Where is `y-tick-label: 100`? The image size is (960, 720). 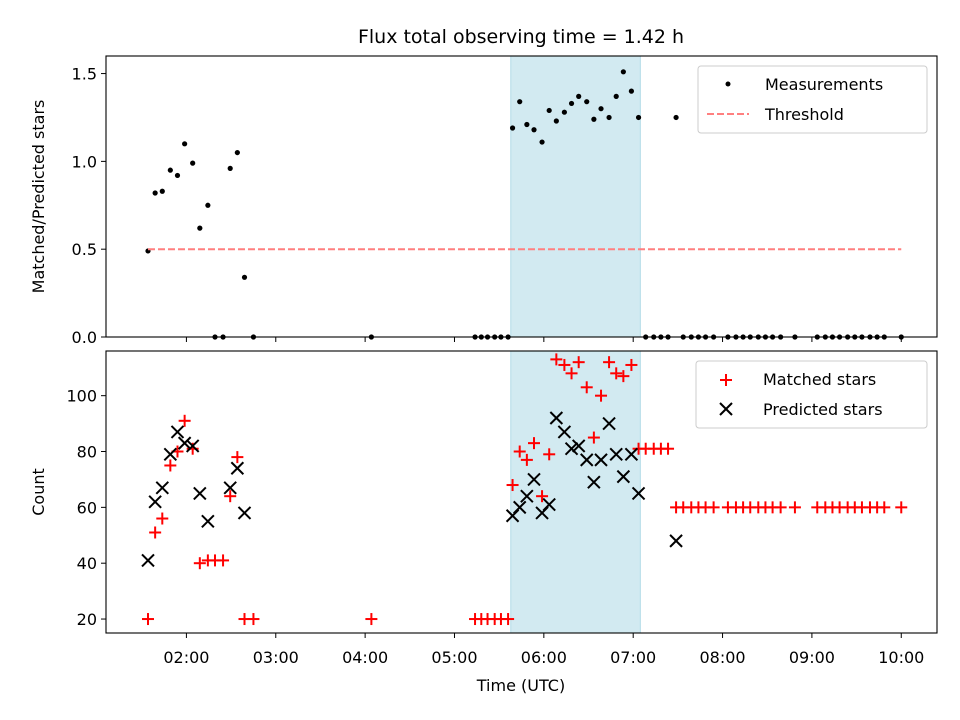 y-tick-label: 100 is located at coordinates (81, 396).